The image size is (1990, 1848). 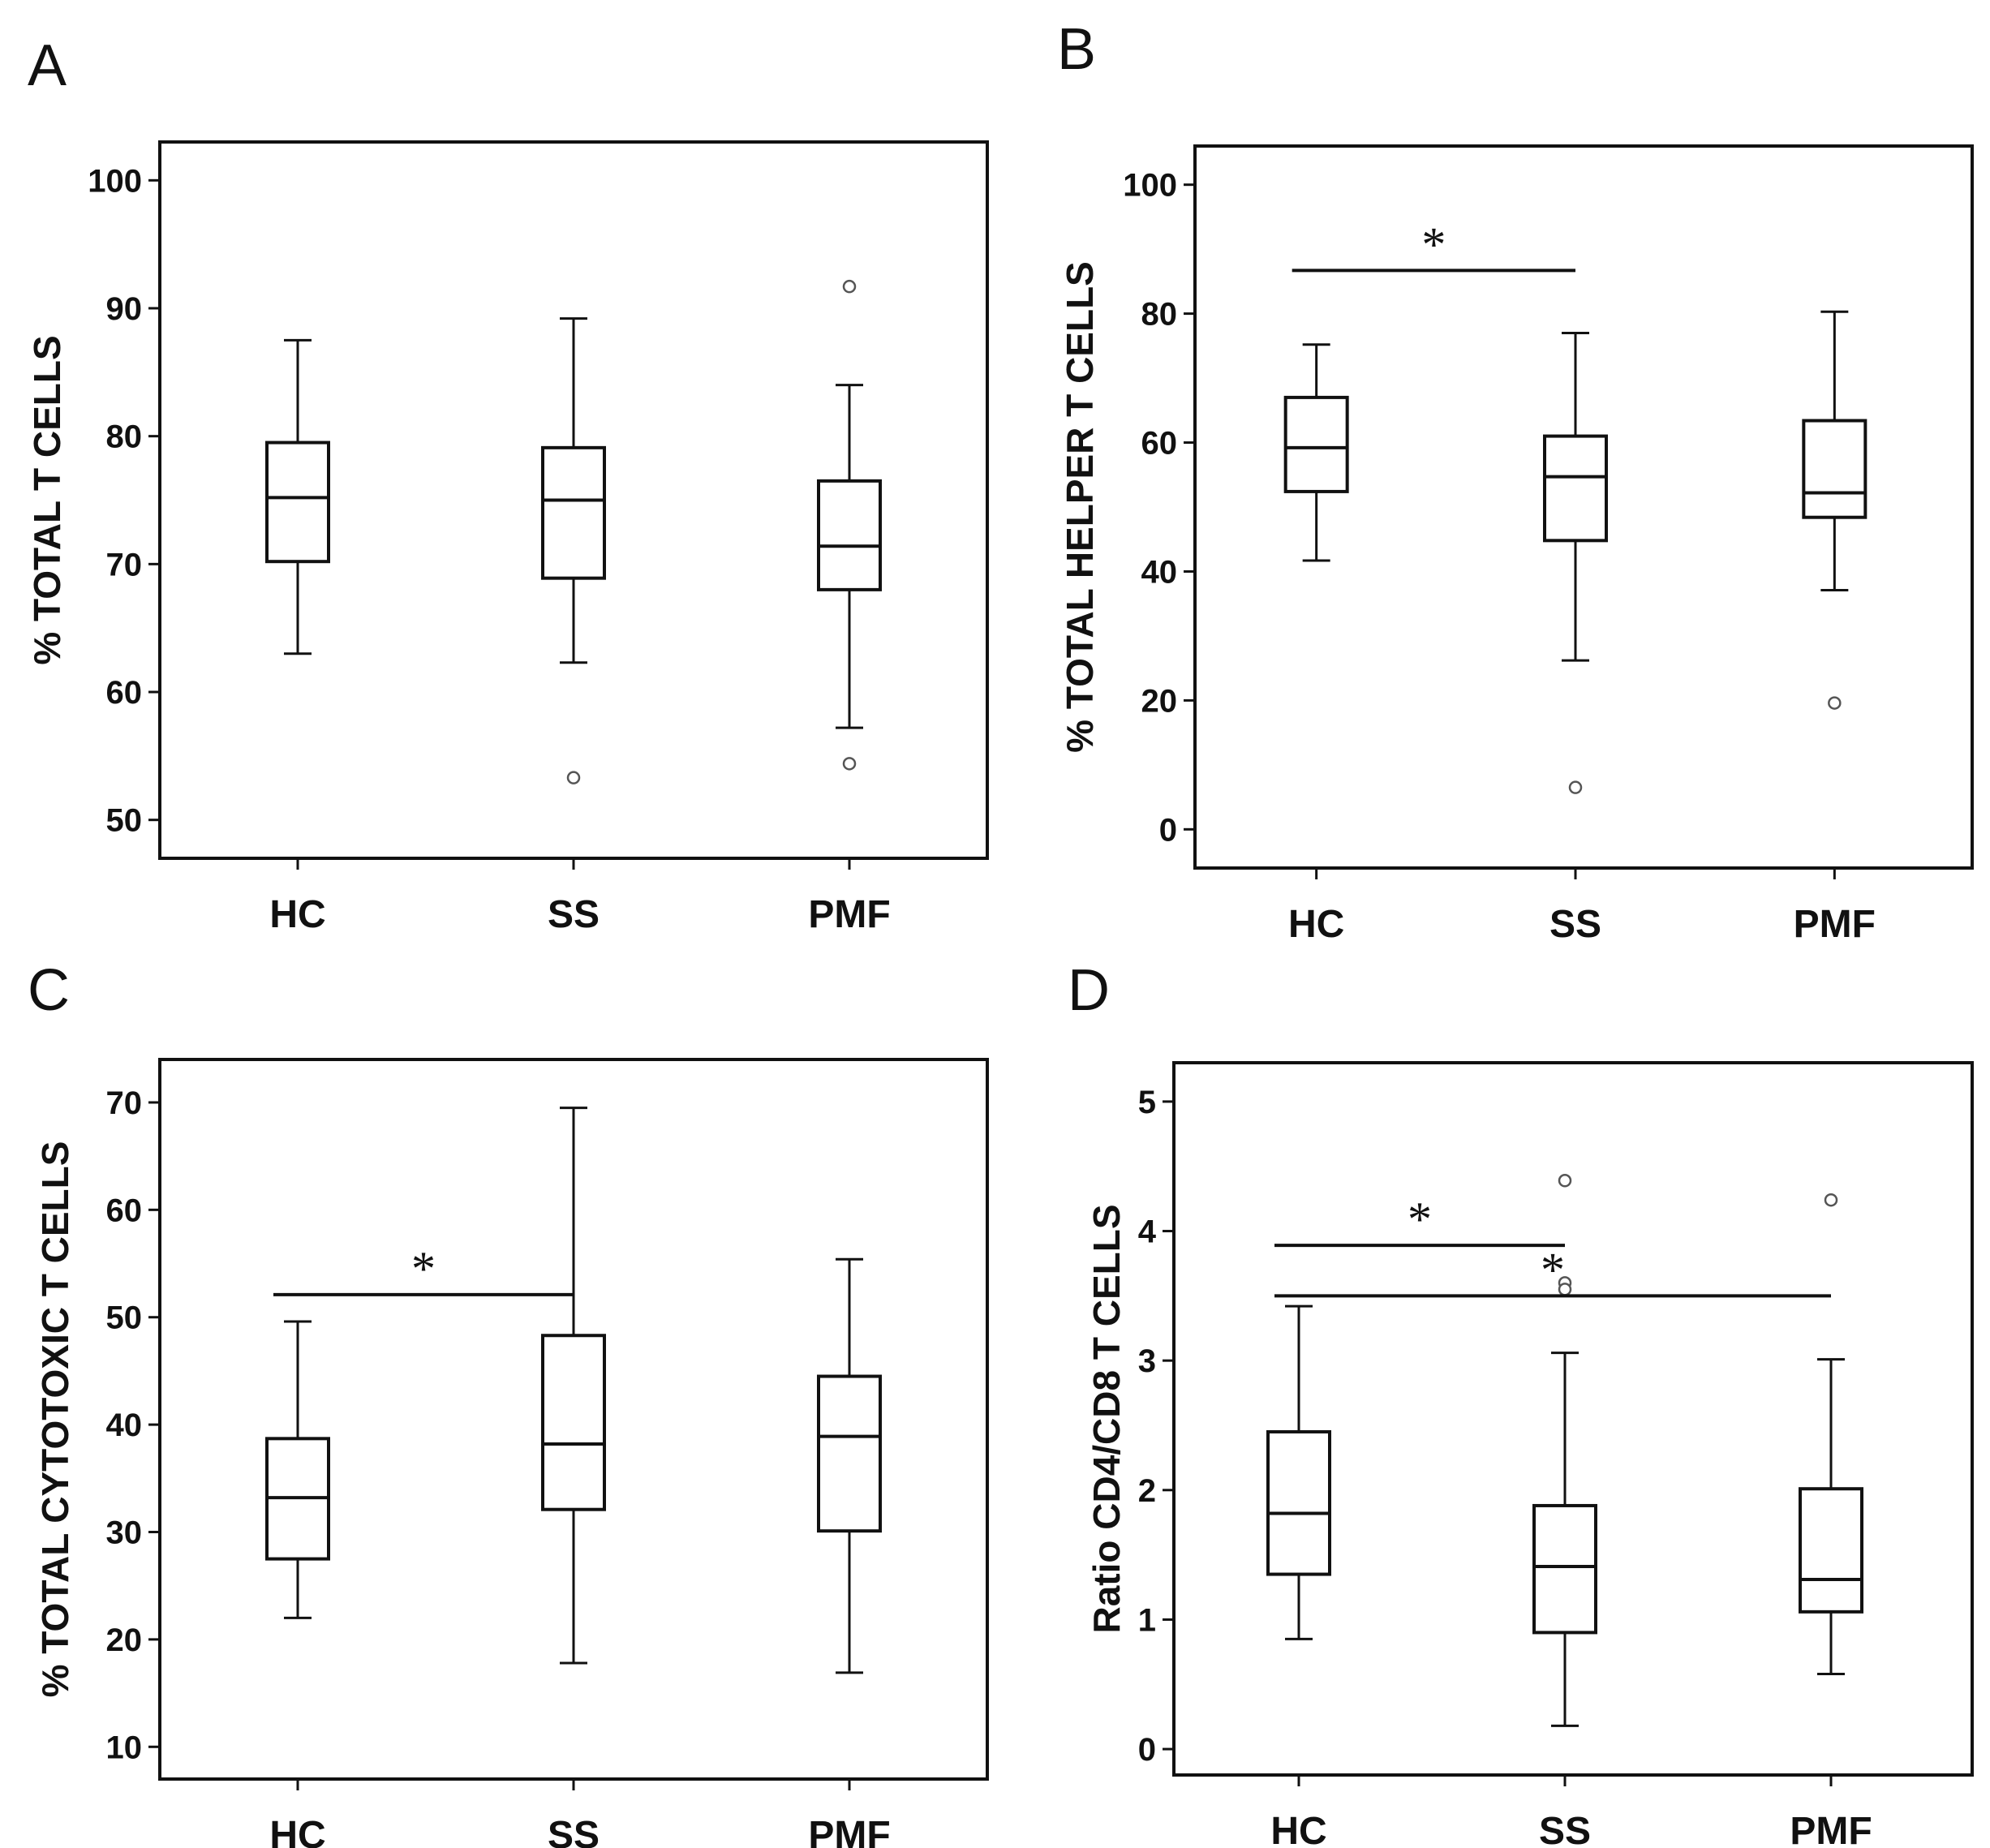 I want to click on y-tick-label: 3, so click(x=1147, y=1361).